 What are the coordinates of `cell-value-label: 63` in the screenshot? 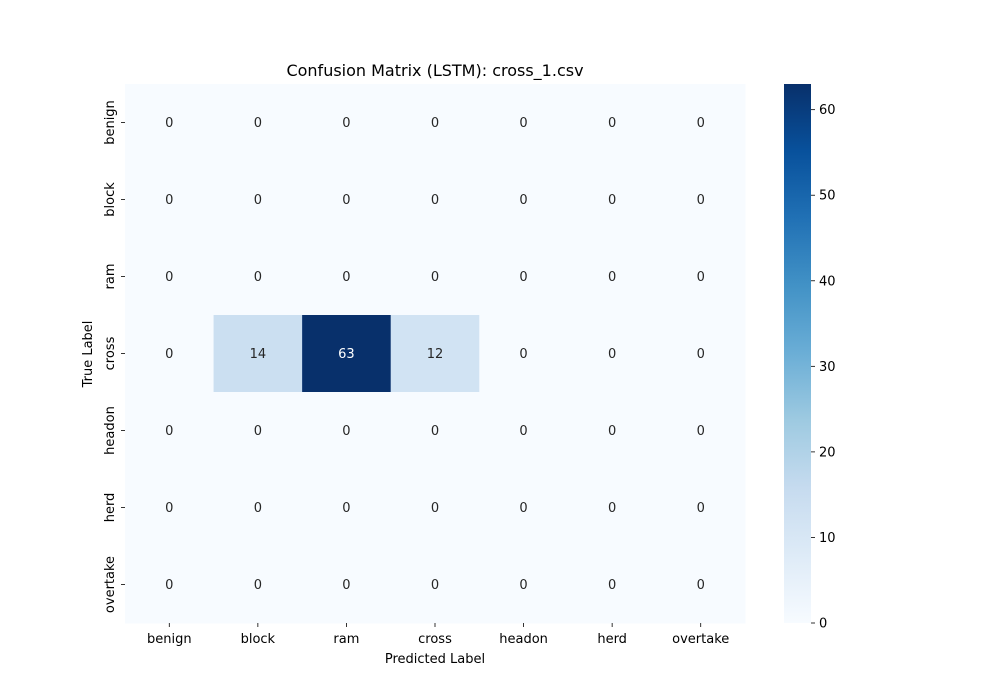 It's located at (346, 354).